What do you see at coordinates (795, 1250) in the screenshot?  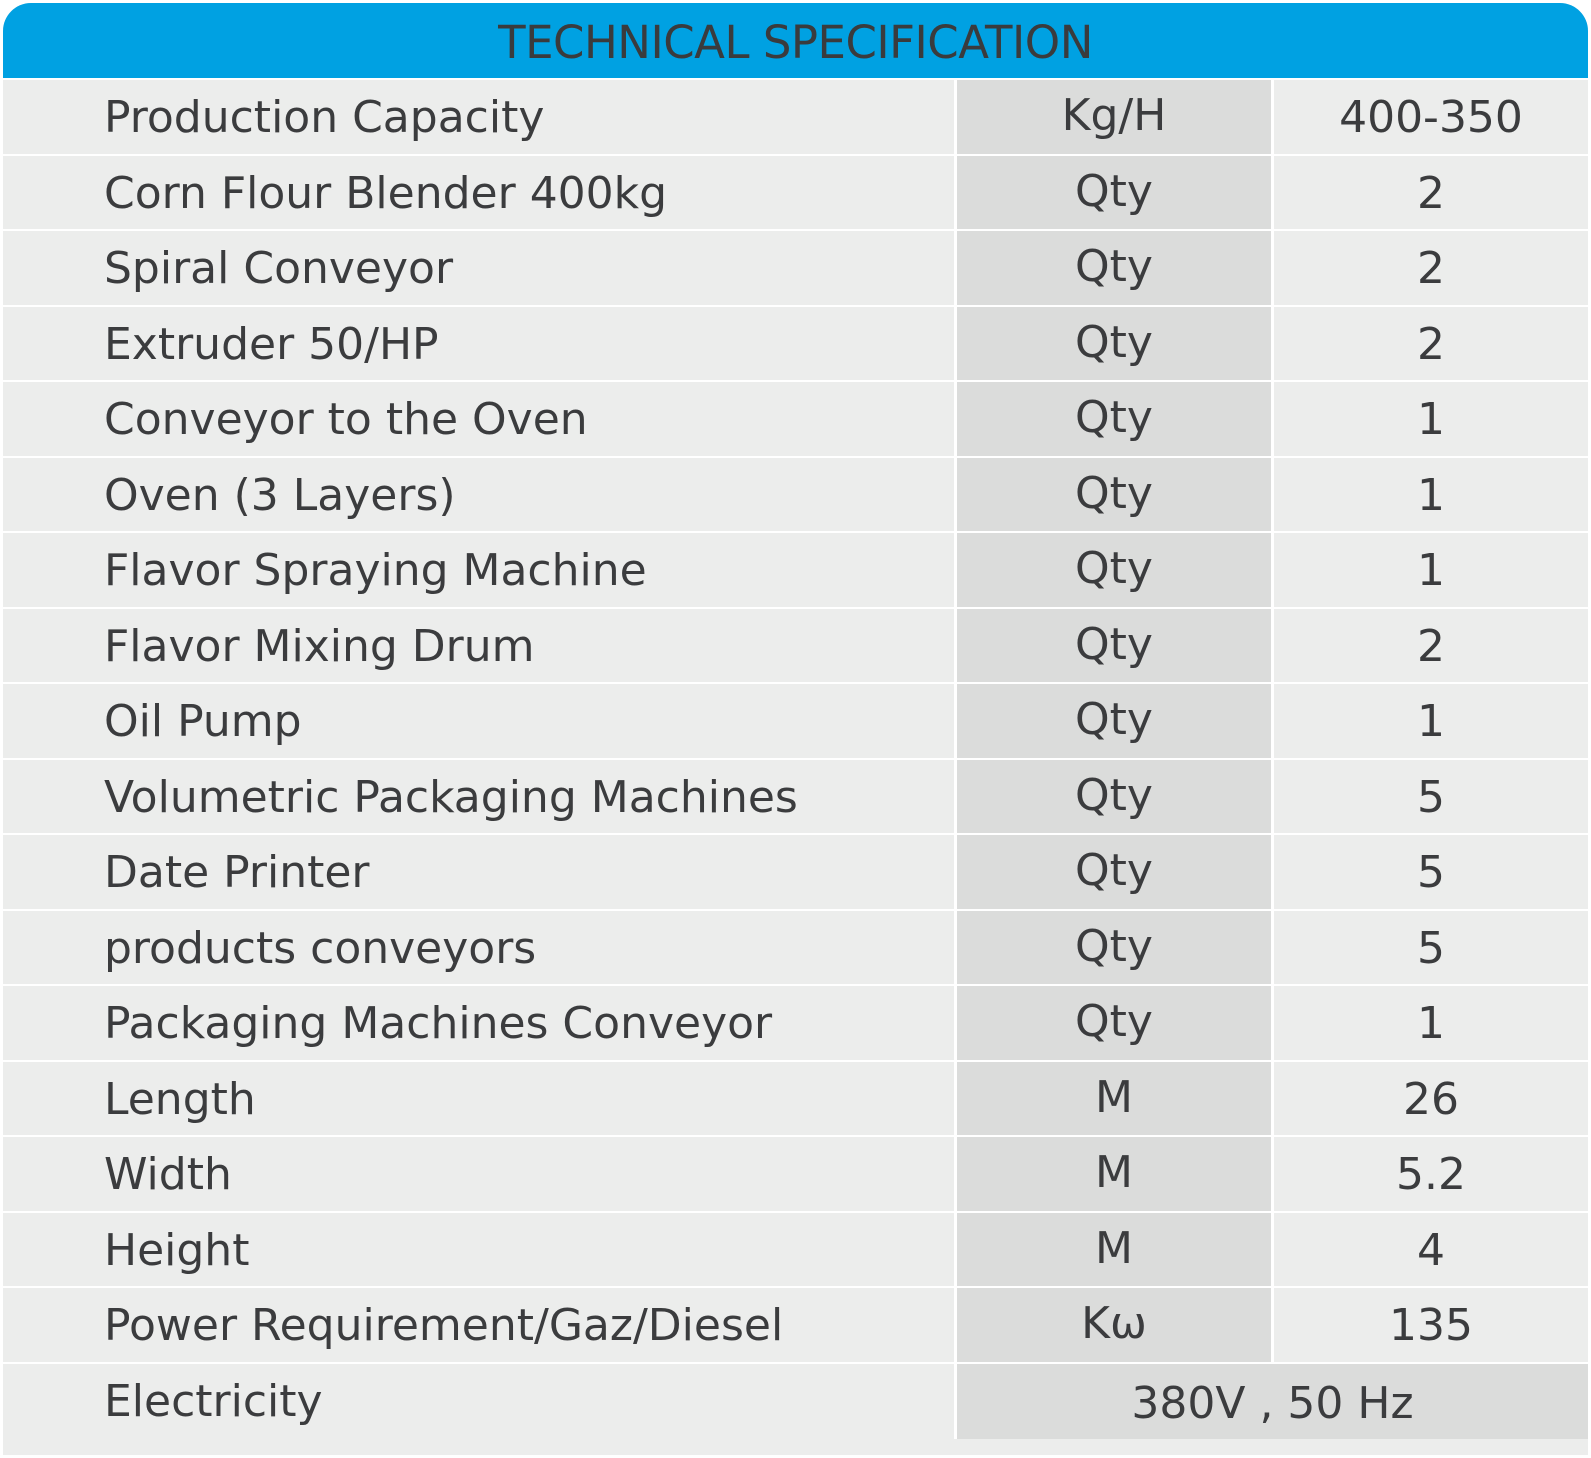 I see `table-row: Height M 4` at bounding box center [795, 1250].